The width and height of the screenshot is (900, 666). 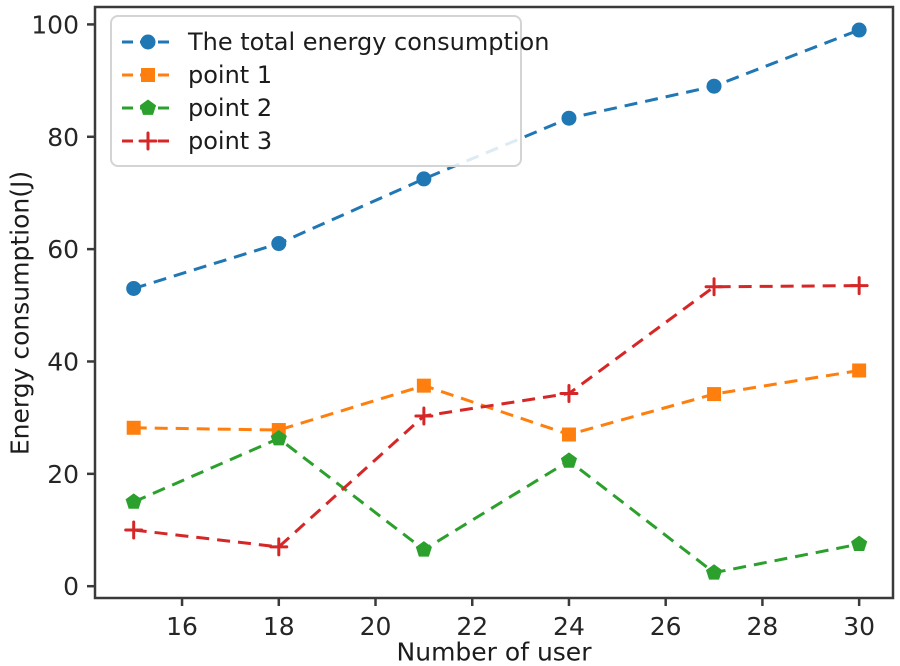 What do you see at coordinates (63, 474) in the screenshot?
I see `y-tick-label: 20` at bounding box center [63, 474].